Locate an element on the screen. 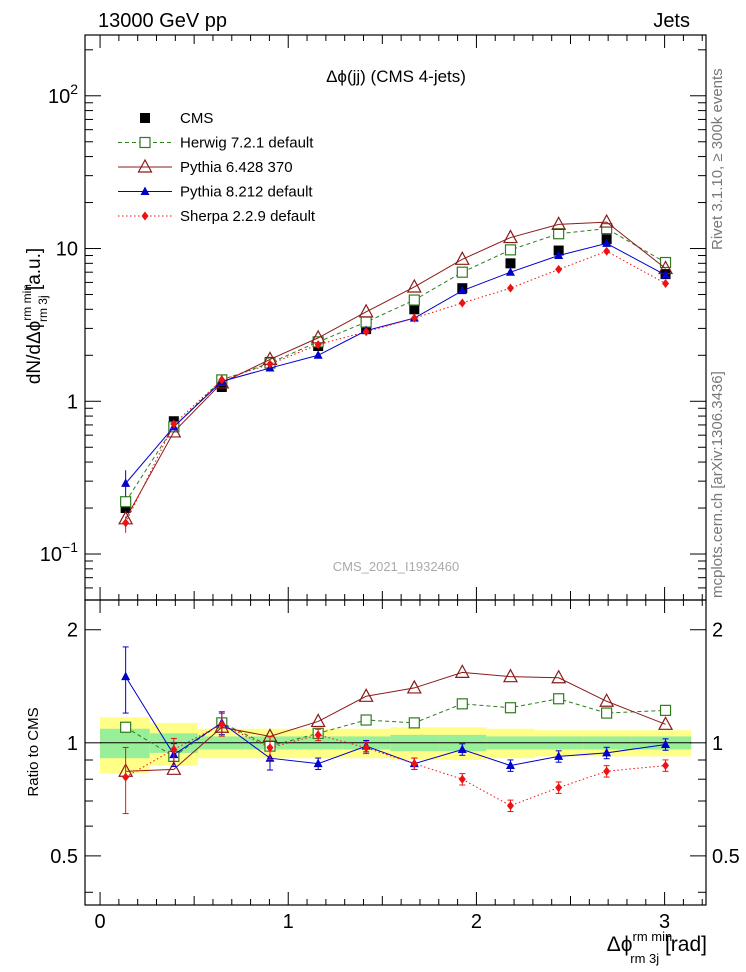 Image resolution: width=746 pixels, height=972 pixels. main-plot-title: Δϕ(jj) (CMS 4-jets) is located at coordinates (396, 76).